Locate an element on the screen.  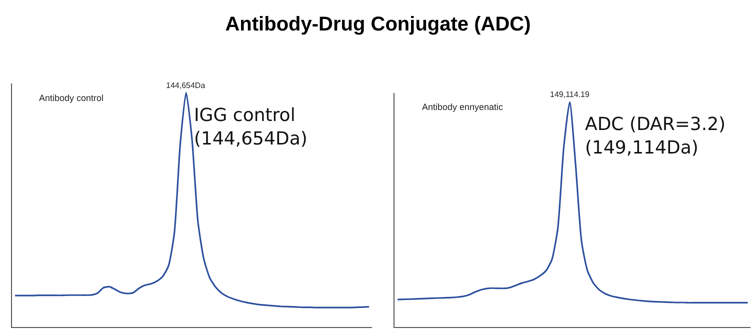
annotation: ADC (DAR=3.2) (149,114Da) is located at coordinates (655, 136).